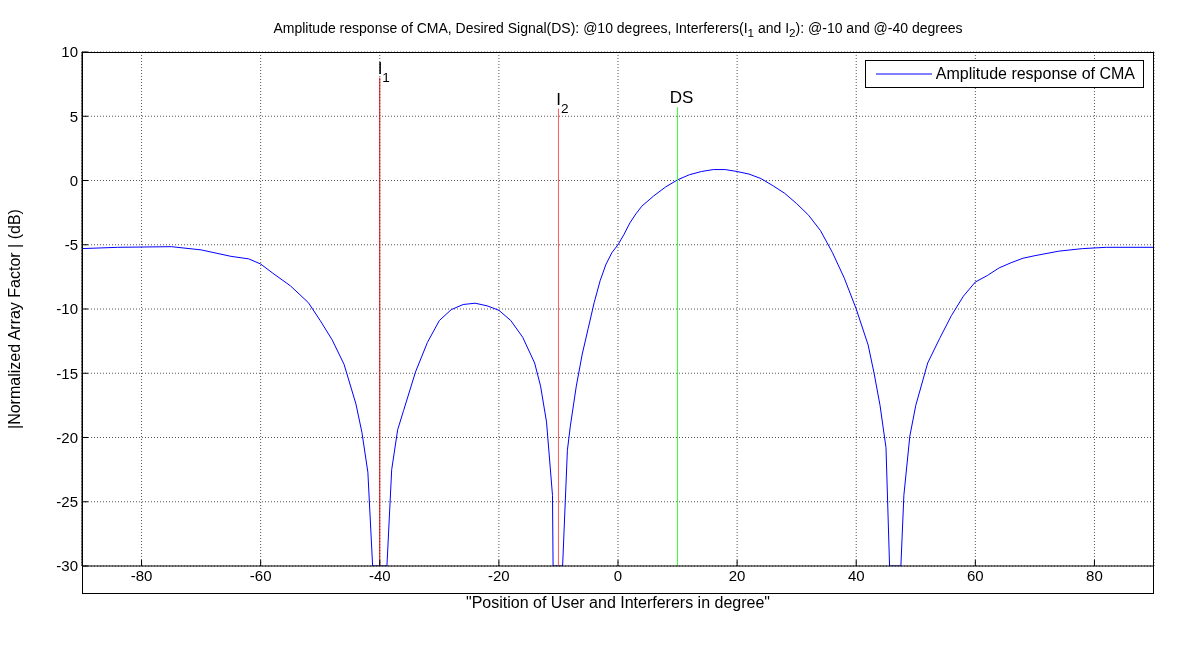 The image size is (1178, 657). I want to click on y-tick-label: 10, so click(69, 52).